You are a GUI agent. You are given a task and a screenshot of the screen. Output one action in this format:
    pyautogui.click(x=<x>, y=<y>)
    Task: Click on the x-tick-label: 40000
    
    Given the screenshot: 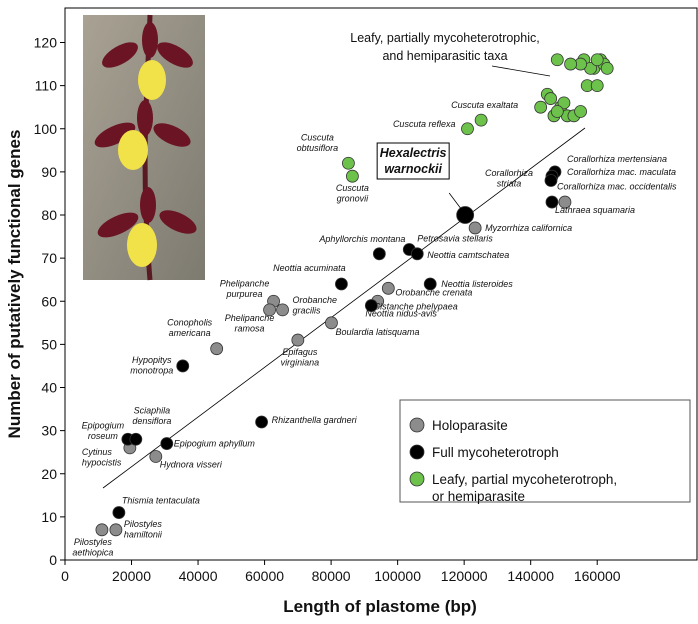 What is the action you would take?
    pyautogui.click(x=198, y=576)
    